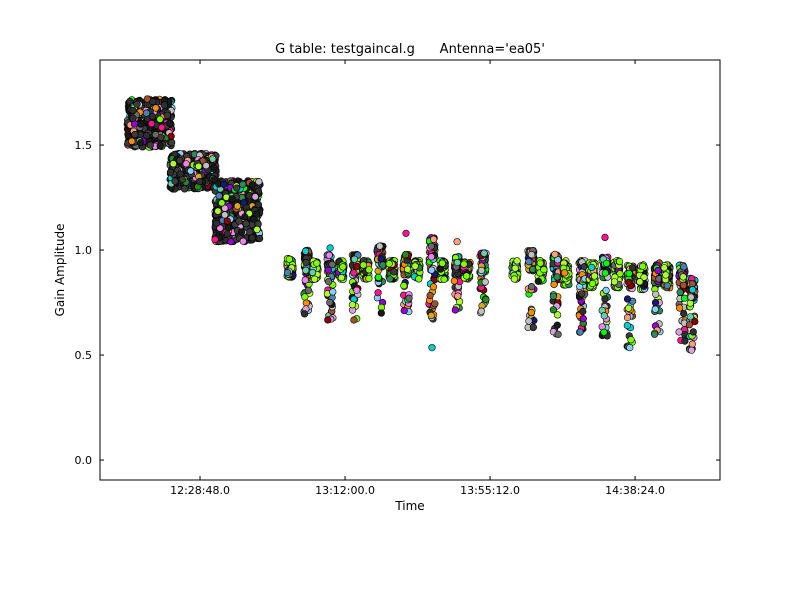  I want to click on y-axis-label: Gain Amplitude, so click(60, 270).